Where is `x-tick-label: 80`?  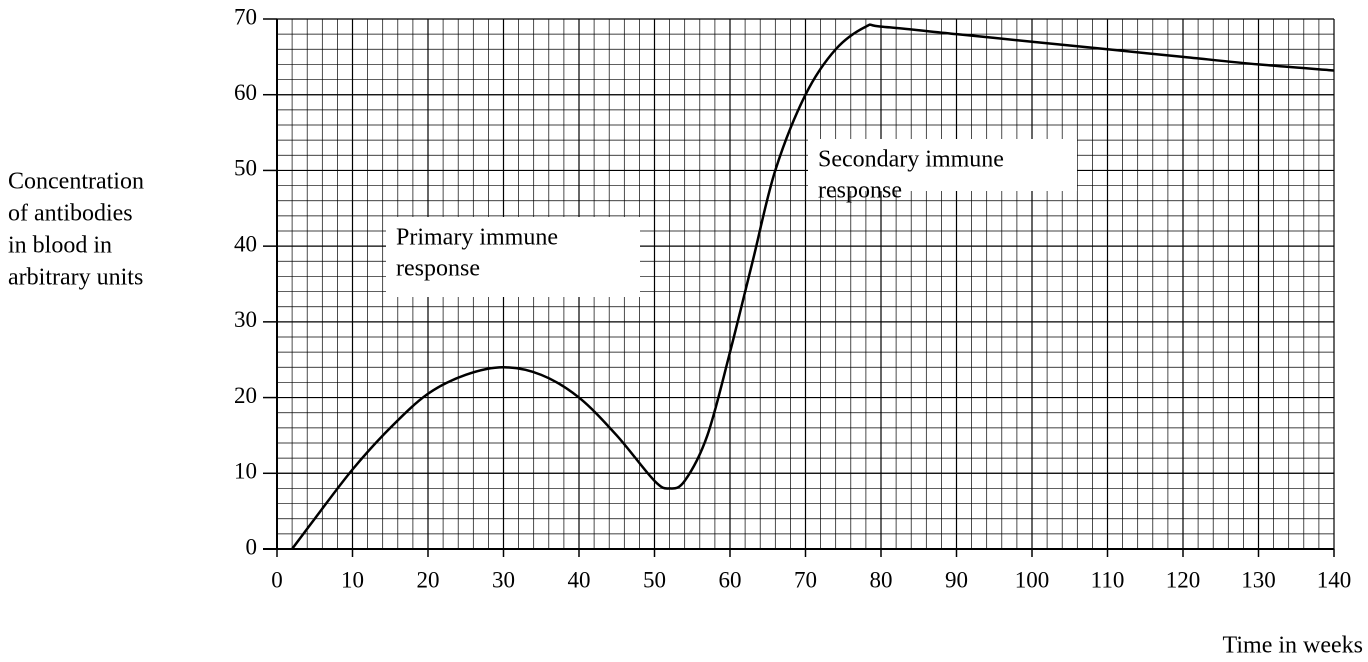
x-tick-label: 80 is located at coordinates (881, 579).